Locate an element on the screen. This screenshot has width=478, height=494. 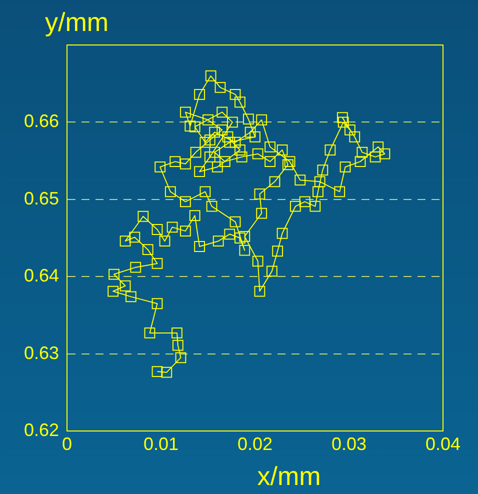
y-tick-label: 0.66 is located at coordinates (41, 121).